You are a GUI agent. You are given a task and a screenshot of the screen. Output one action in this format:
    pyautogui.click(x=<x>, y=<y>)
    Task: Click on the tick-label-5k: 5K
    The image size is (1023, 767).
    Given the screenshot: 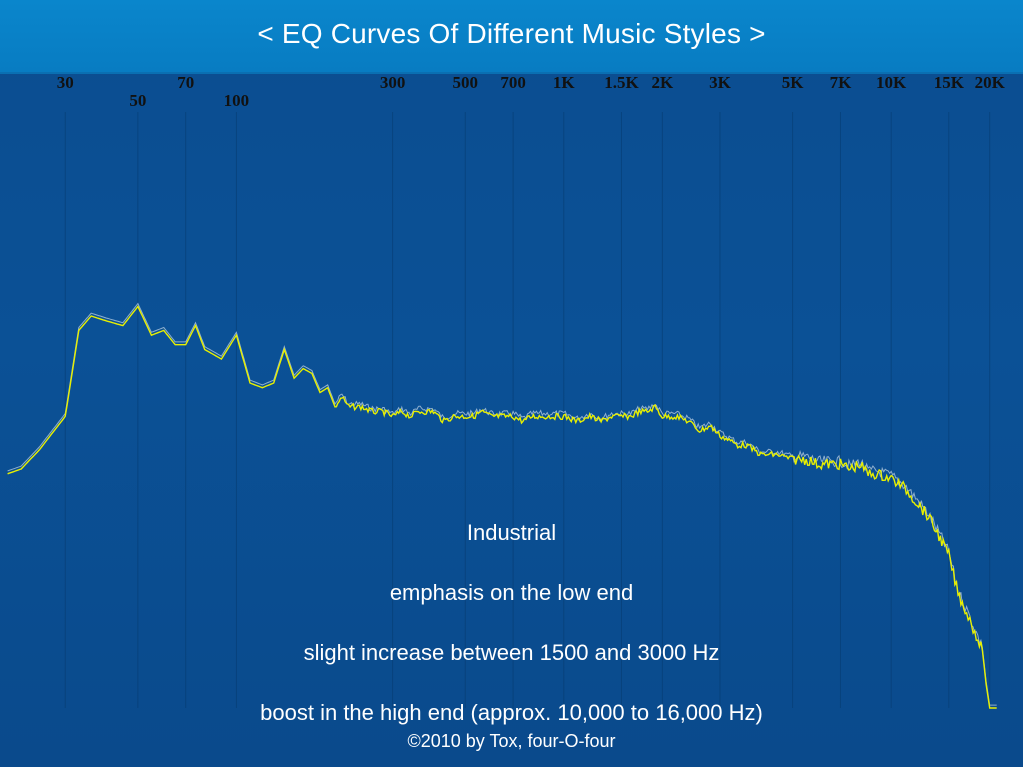 What is the action you would take?
    pyautogui.click(x=793, y=82)
    